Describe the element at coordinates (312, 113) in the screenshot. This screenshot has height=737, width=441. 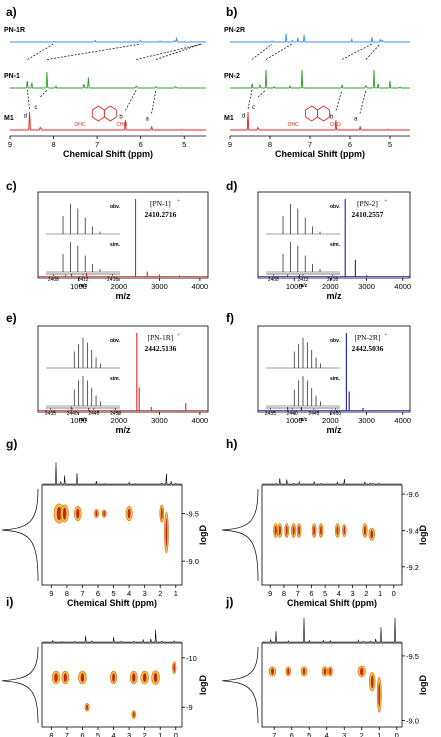
I see `molecule-ring-b` at that location.